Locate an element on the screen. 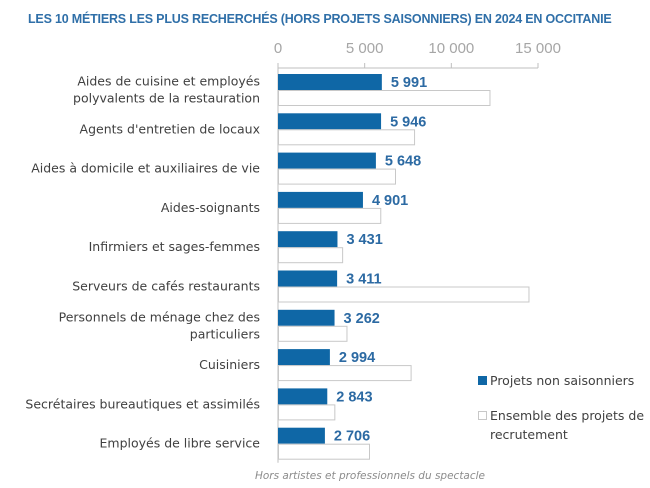  data-label: 5 648 is located at coordinates (403, 162).